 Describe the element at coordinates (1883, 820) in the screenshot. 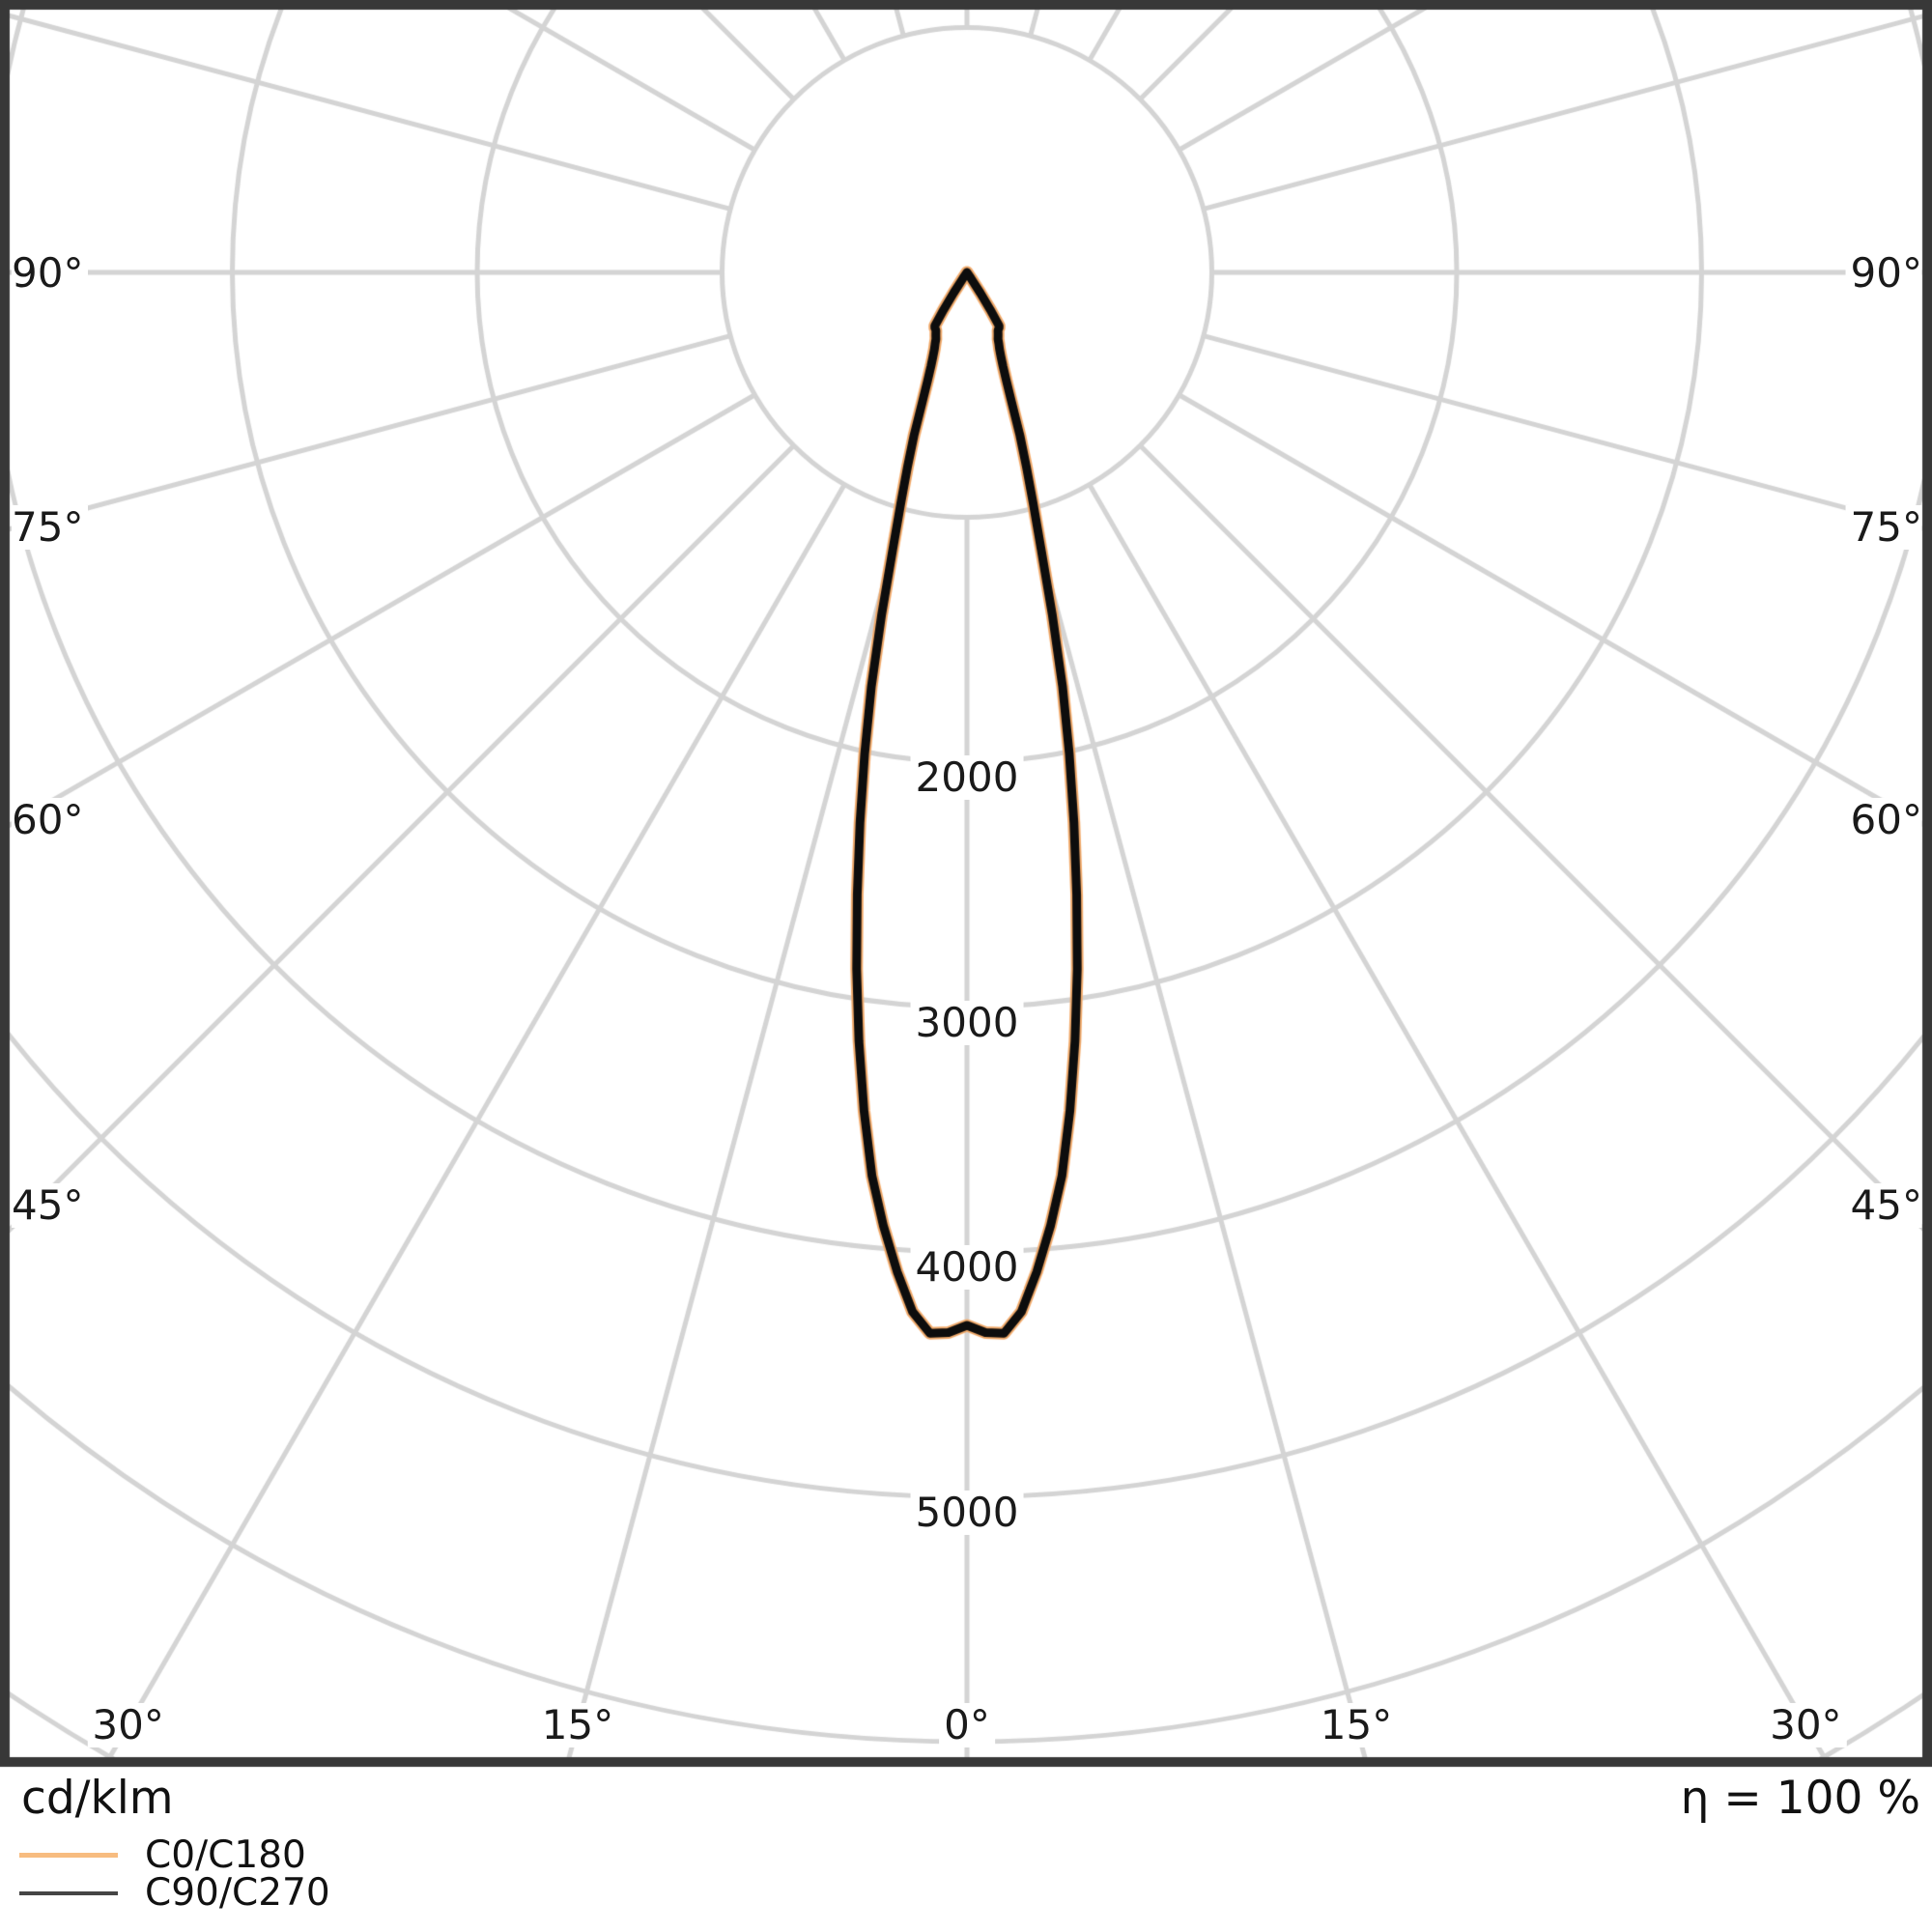

I see `angle-label-right-60°: 60°` at that location.